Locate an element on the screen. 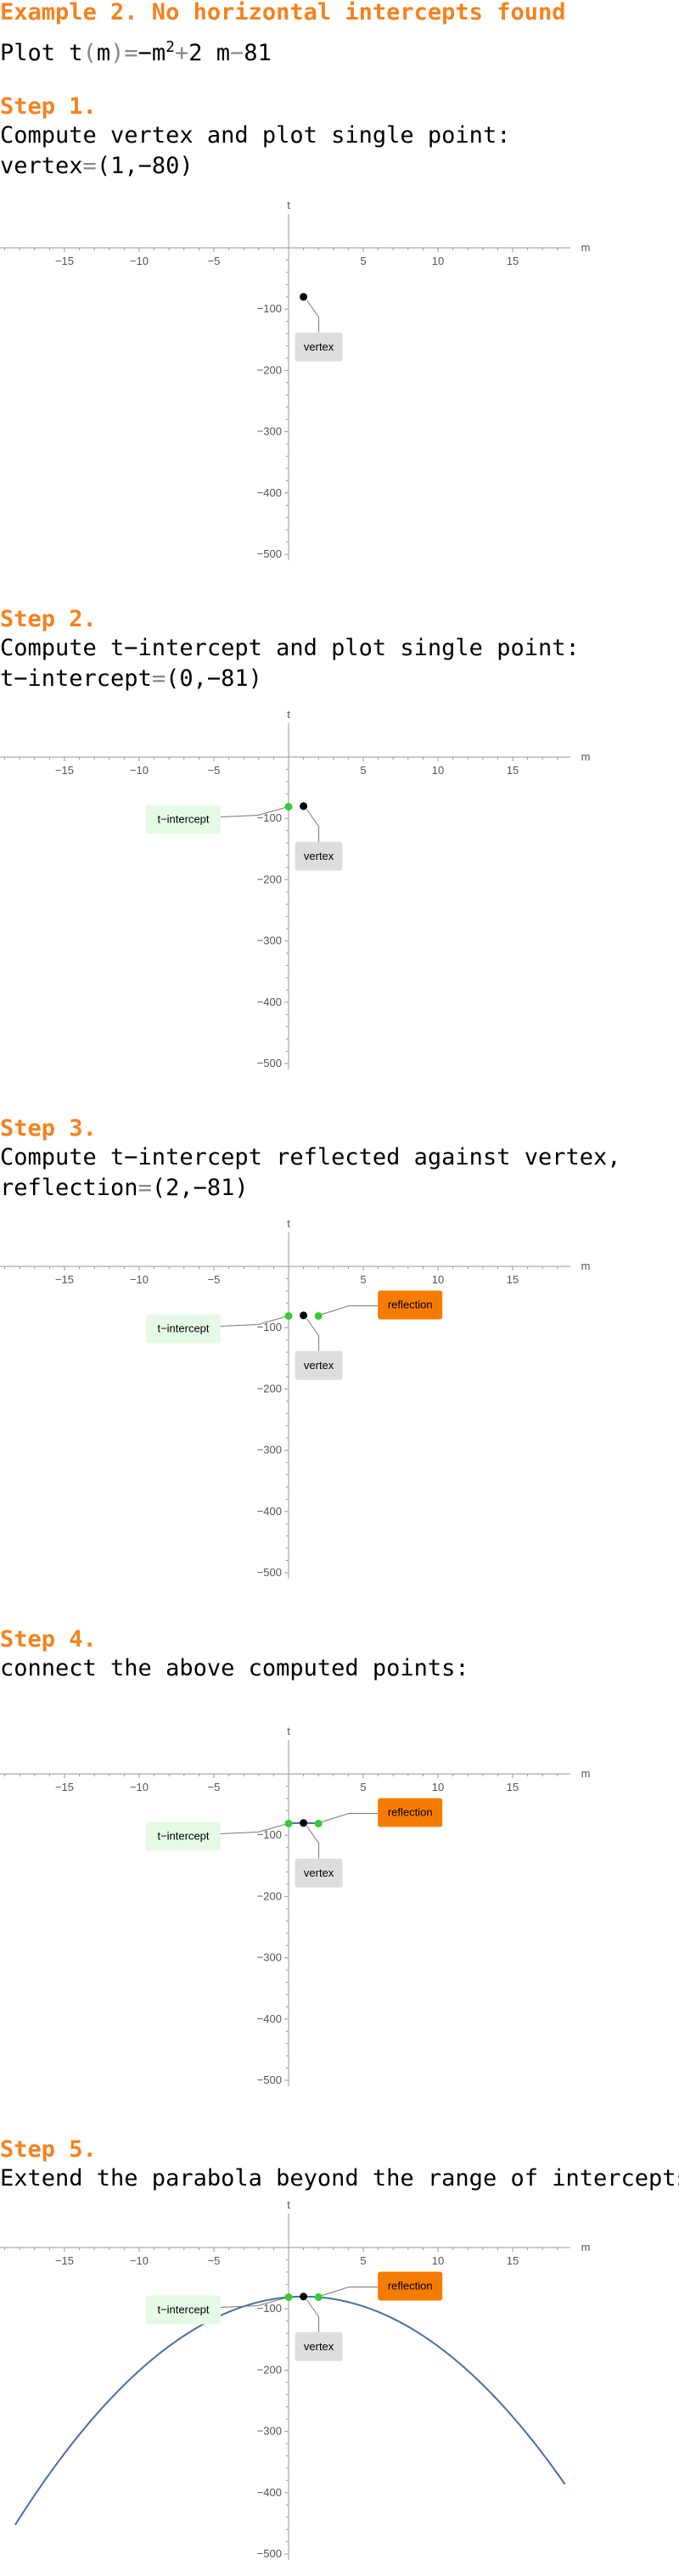 The height and width of the screenshot is (2576, 679). step-result: vertex=(1,−80) is located at coordinates (97, 166).